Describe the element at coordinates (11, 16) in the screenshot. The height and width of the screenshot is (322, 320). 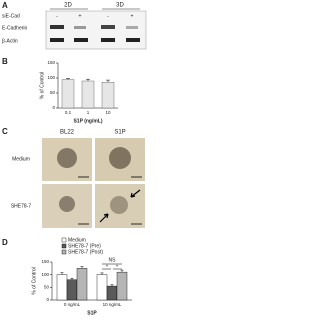
I see `row-label: siE-Cad` at that location.